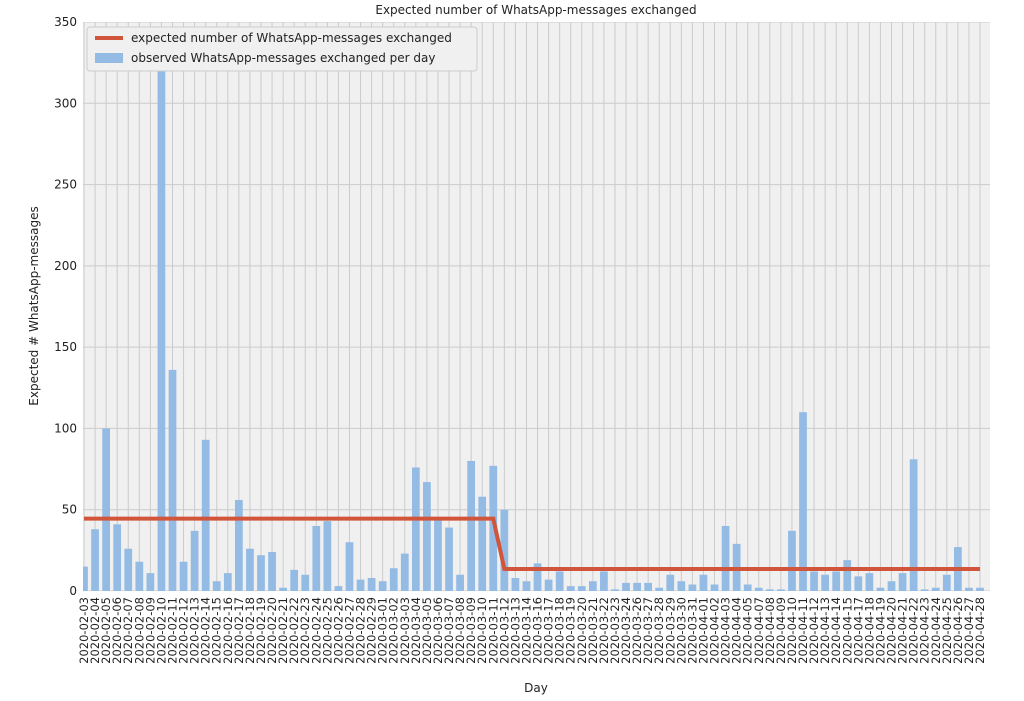  Describe the element at coordinates (715, 630) in the screenshot. I see `x-tick-label: 2020-04-02` at that location.